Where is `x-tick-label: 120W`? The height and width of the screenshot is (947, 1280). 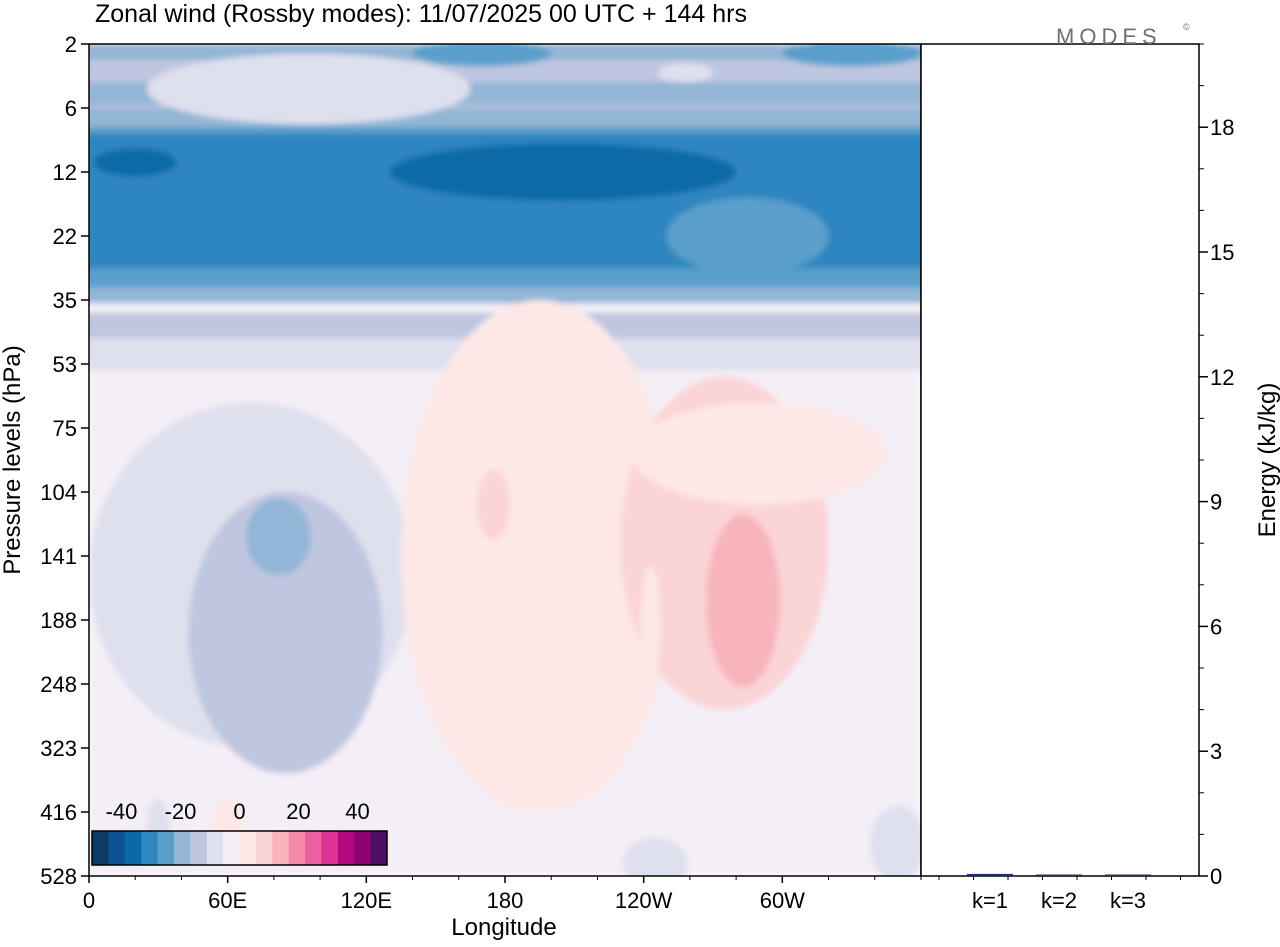 x-tick-label: 120W is located at coordinates (644, 900).